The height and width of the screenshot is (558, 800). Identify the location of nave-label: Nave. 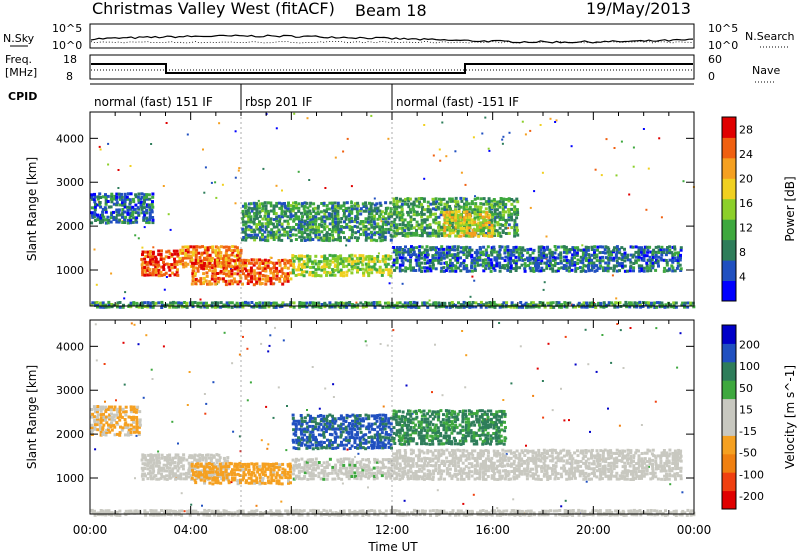
(766, 70).